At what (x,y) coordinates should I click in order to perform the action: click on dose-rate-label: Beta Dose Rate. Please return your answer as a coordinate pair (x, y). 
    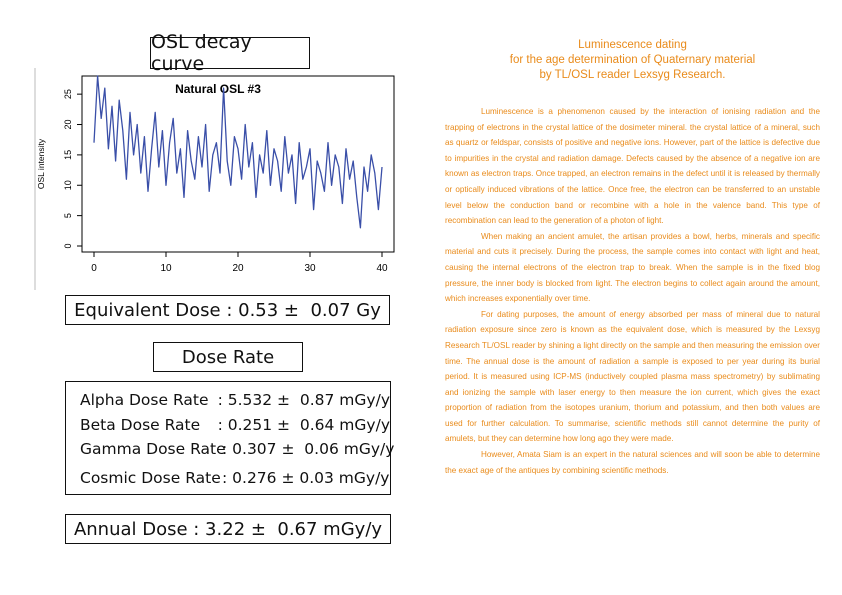
    Looking at the image, I should click on (140, 424).